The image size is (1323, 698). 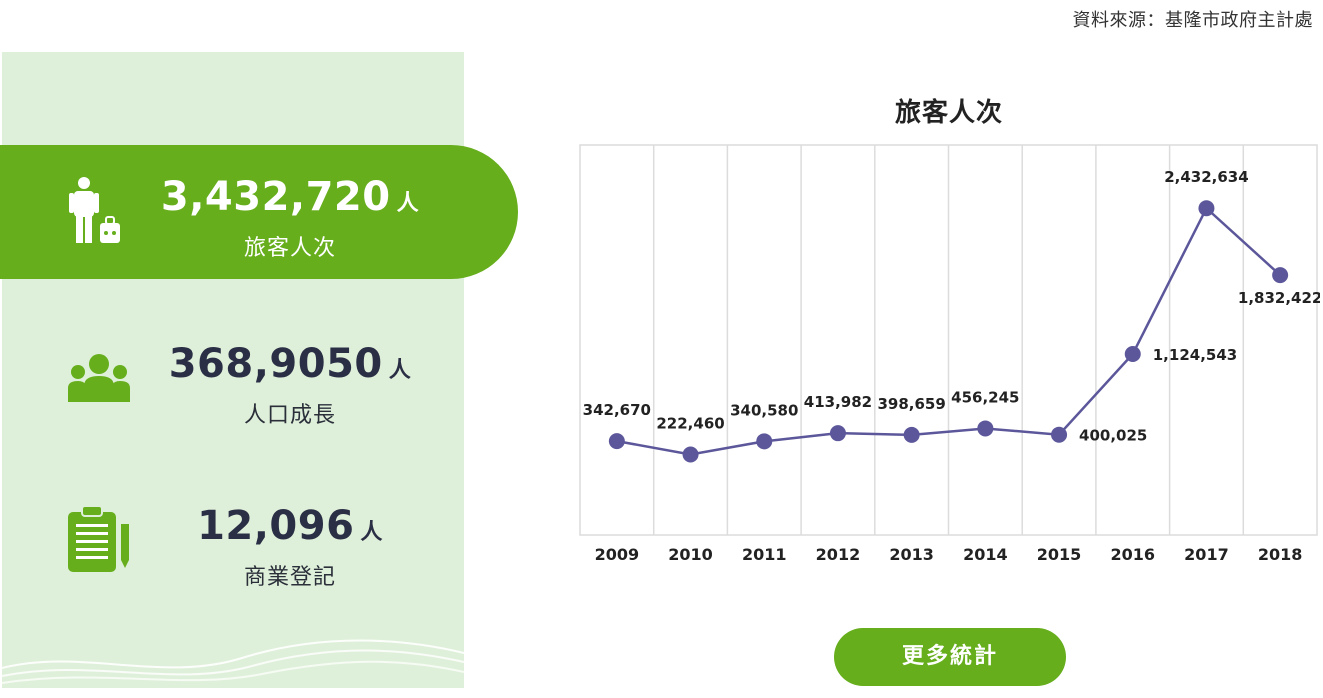 I want to click on data-label: 1,832,422, so click(x=1279, y=298).